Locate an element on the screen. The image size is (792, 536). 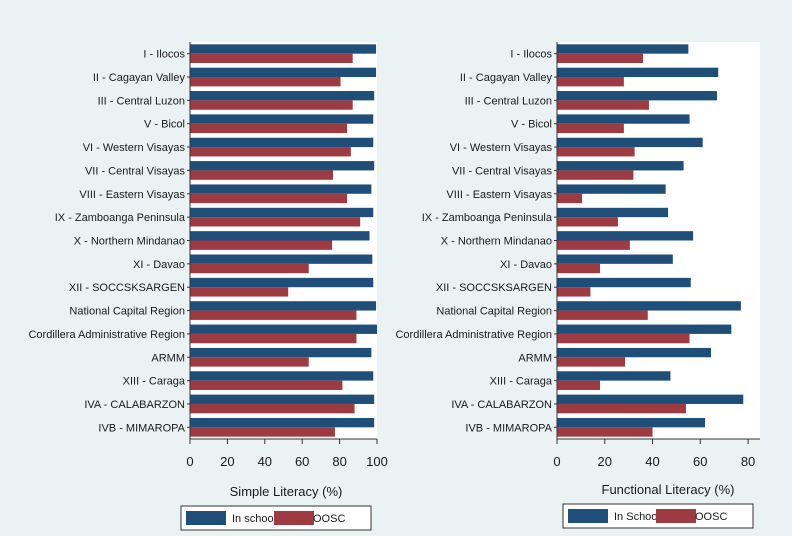
legend-label-in-school: In School is located at coordinates (637, 517).